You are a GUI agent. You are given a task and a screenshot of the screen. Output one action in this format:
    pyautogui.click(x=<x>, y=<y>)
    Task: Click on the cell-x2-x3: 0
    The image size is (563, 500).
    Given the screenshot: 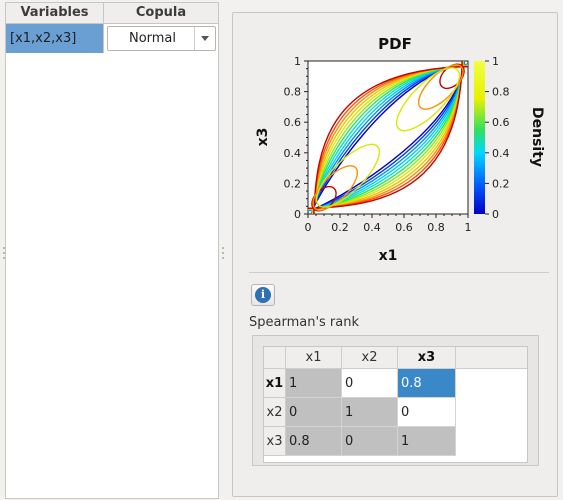 What is the action you would take?
    pyautogui.click(x=427, y=412)
    